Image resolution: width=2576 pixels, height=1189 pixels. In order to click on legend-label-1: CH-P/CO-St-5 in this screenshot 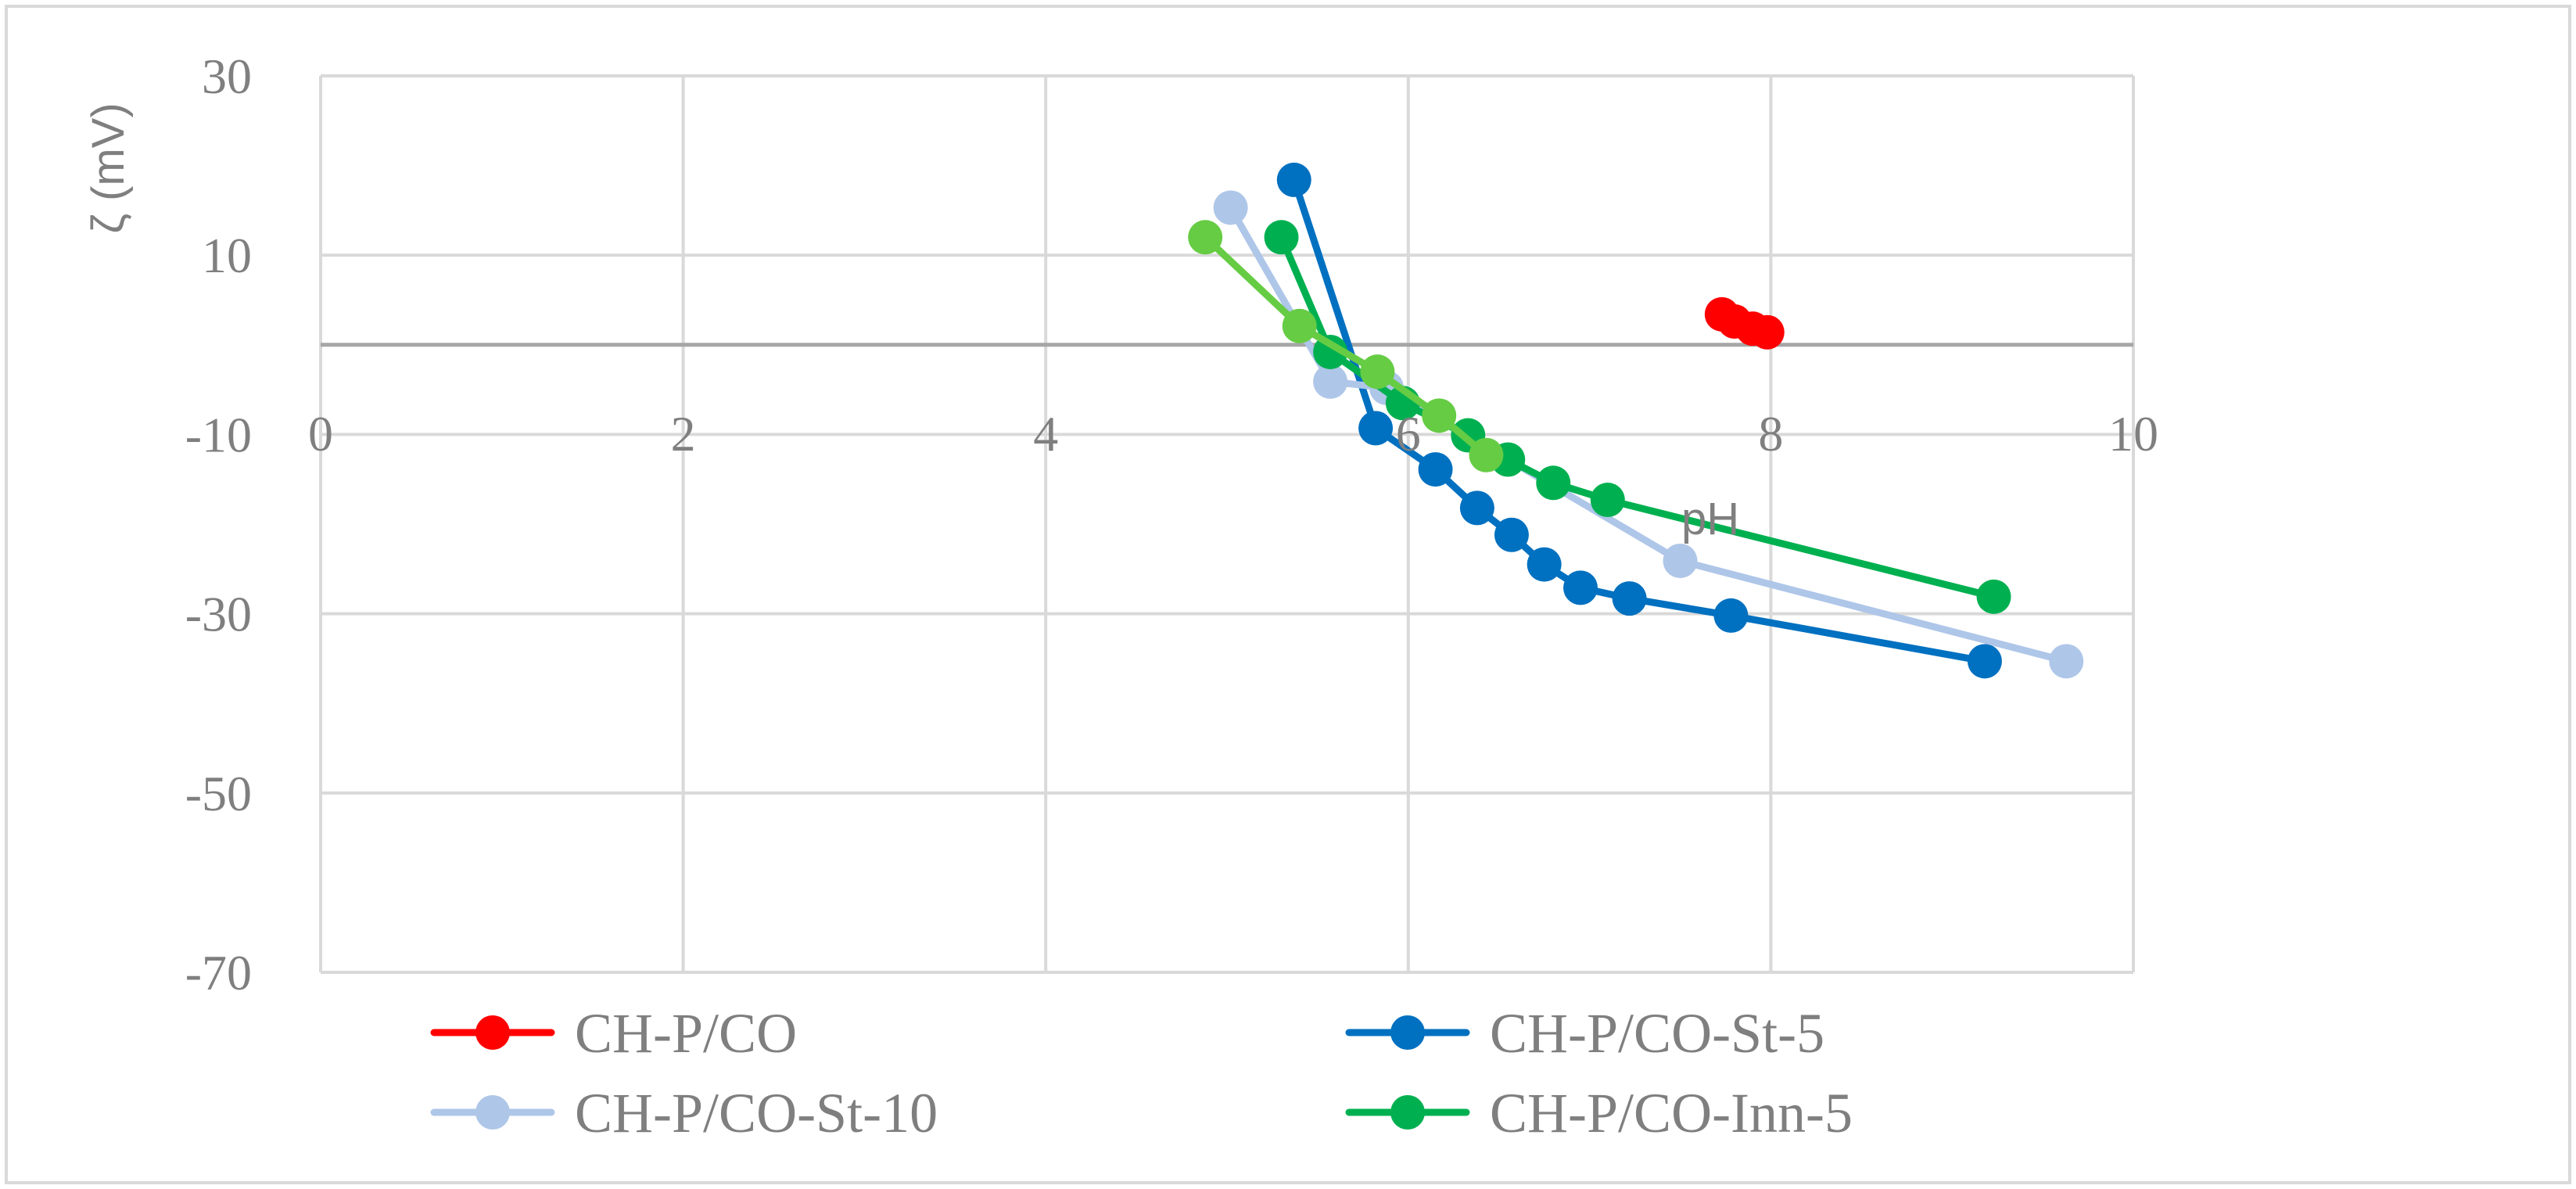, I will do `click(1657, 1033)`.